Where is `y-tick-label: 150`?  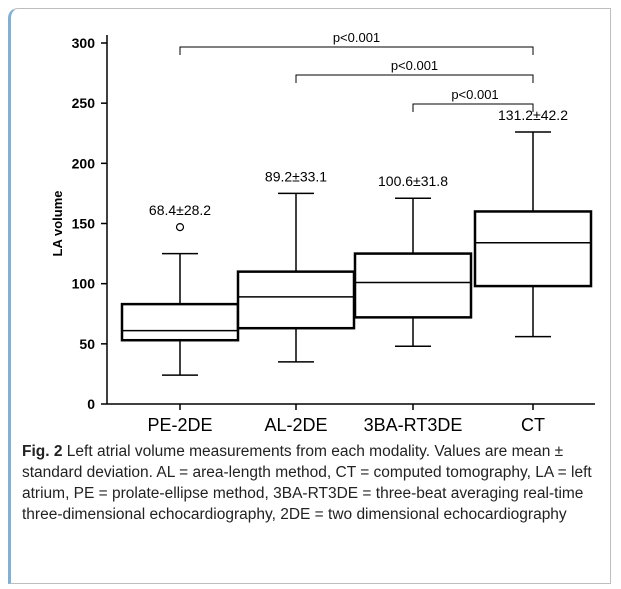 y-tick-label: 150 is located at coordinates (84, 224).